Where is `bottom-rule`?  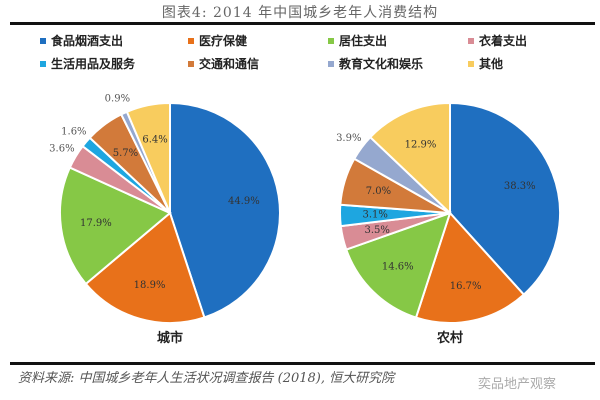 bottom-rule is located at coordinates (302, 363).